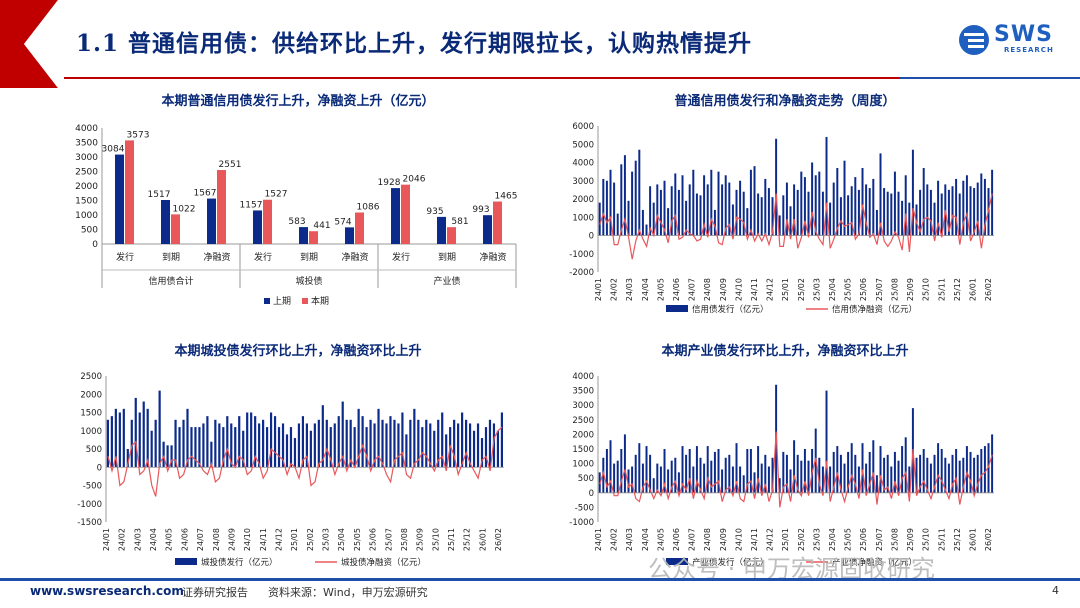  I want to click on y-tick-label: 4000, so click(583, 164).